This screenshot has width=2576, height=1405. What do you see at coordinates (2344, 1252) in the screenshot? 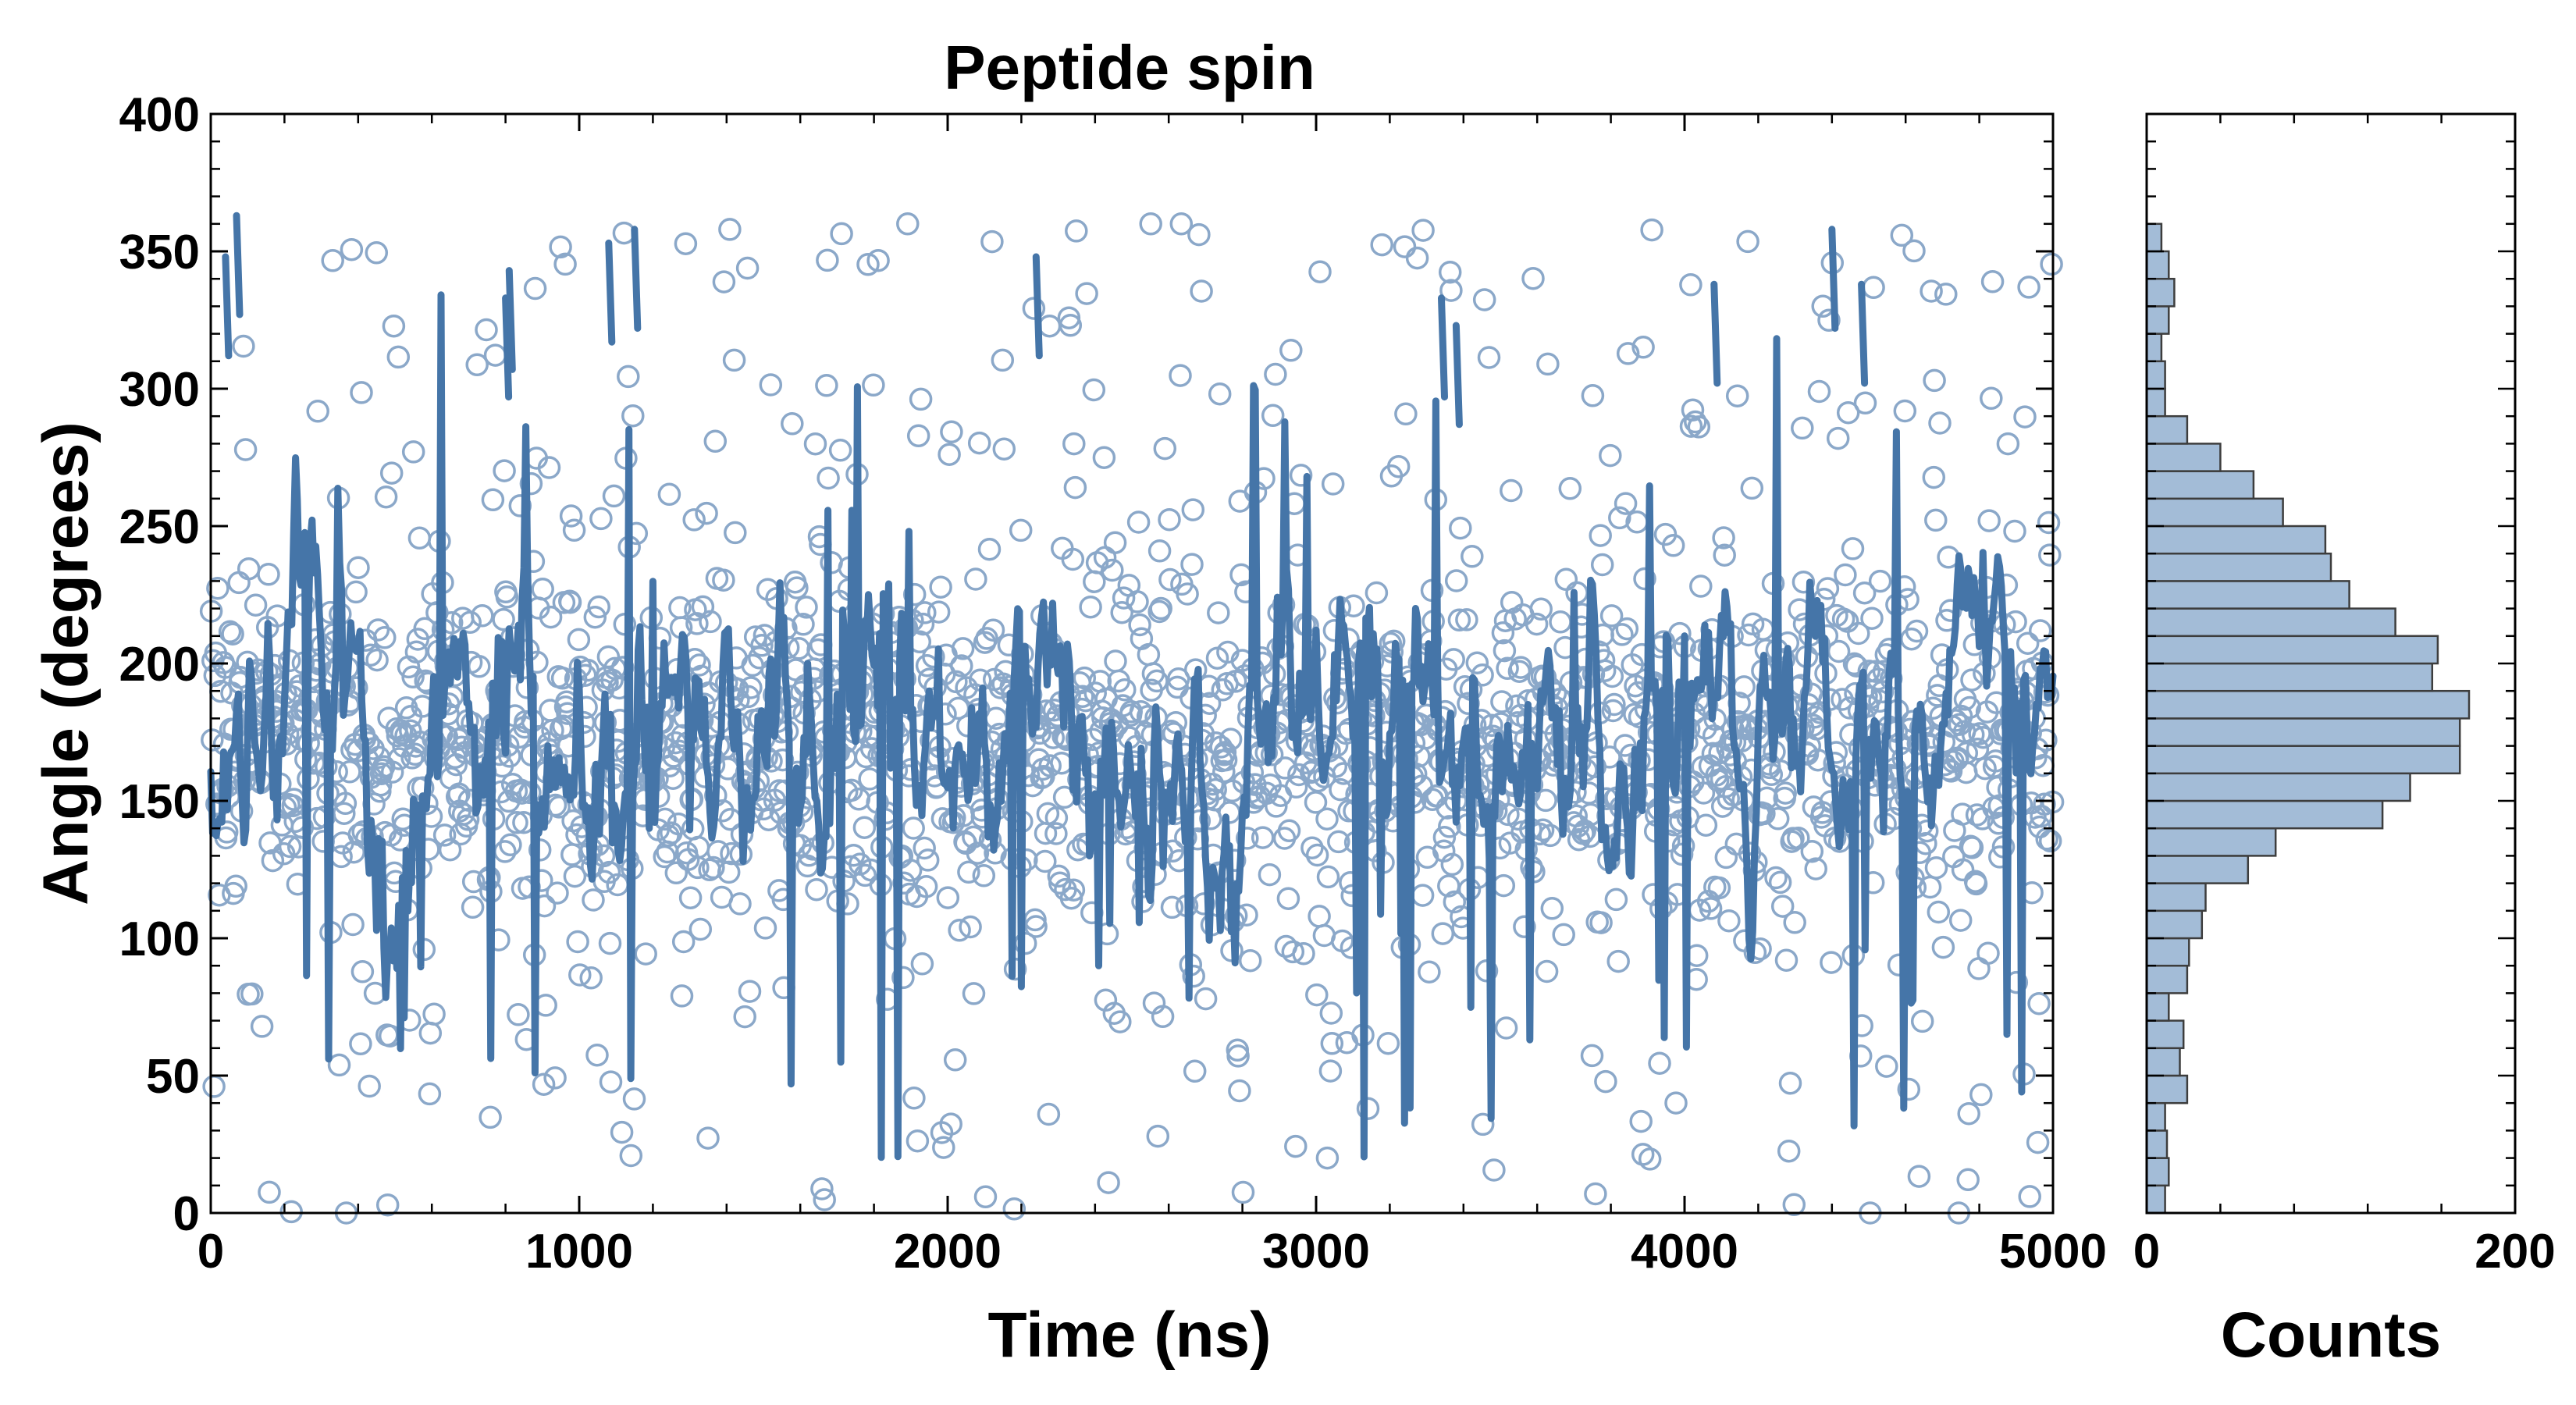
I see `histogram-x-tick-labels: 0 200` at bounding box center [2344, 1252].